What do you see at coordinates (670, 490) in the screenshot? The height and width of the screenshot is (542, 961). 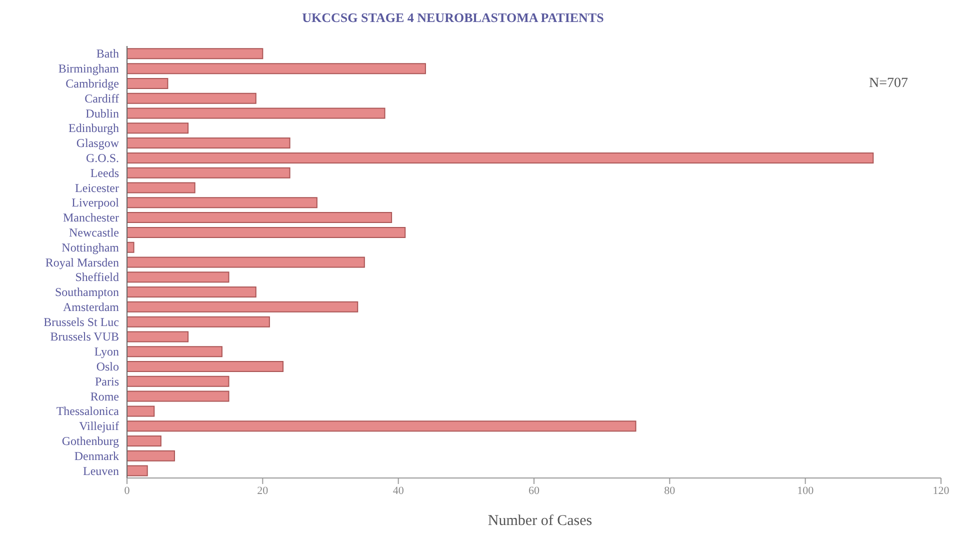 I see `x-tick-label: 80` at bounding box center [670, 490].